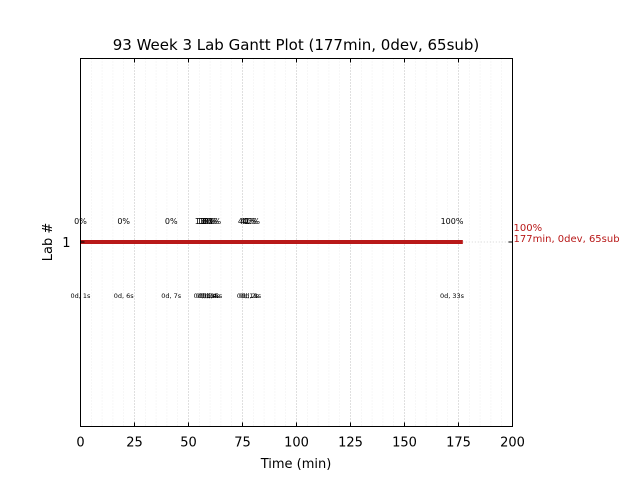 Image resolution: width=640 pixels, height=480 pixels. What do you see at coordinates (512, 443) in the screenshot?
I see `x-tick-label: 200` at bounding box center [512, 443].